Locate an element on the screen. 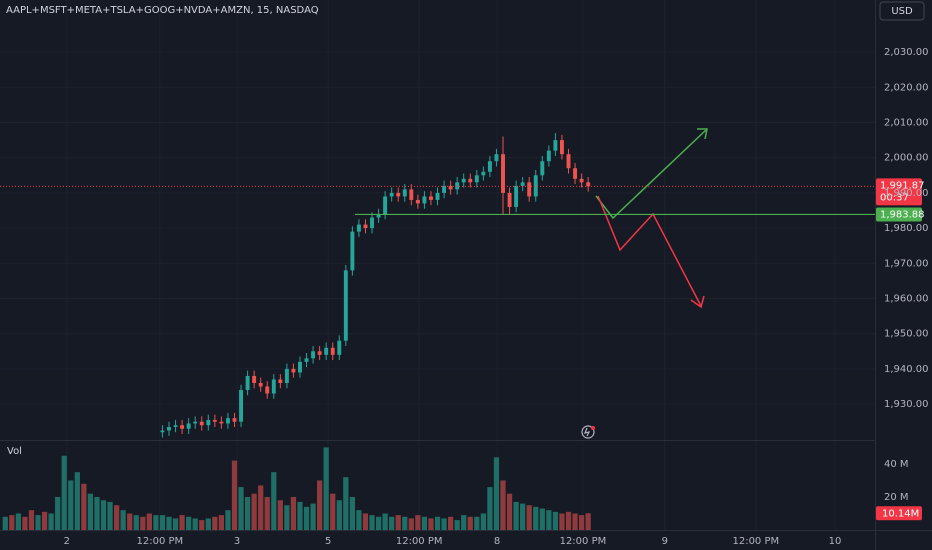 This screenshot has height=550, width=932. red-projection is located at coordinates (649, 251).